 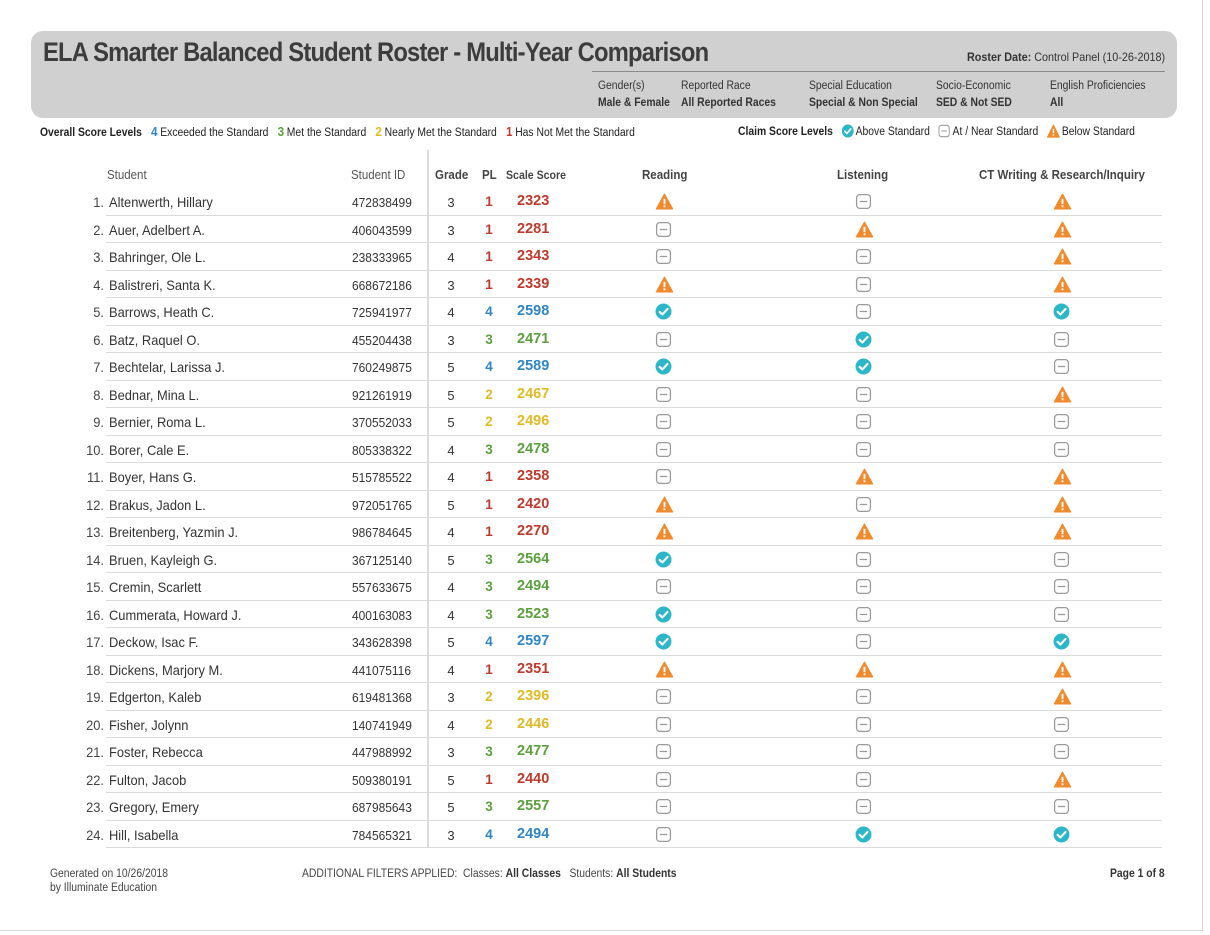 What do you see at coordinates (156, 752) in the screenshot?
I see `student-name: Foster, Rebecca` at bounding box center [156, 752].